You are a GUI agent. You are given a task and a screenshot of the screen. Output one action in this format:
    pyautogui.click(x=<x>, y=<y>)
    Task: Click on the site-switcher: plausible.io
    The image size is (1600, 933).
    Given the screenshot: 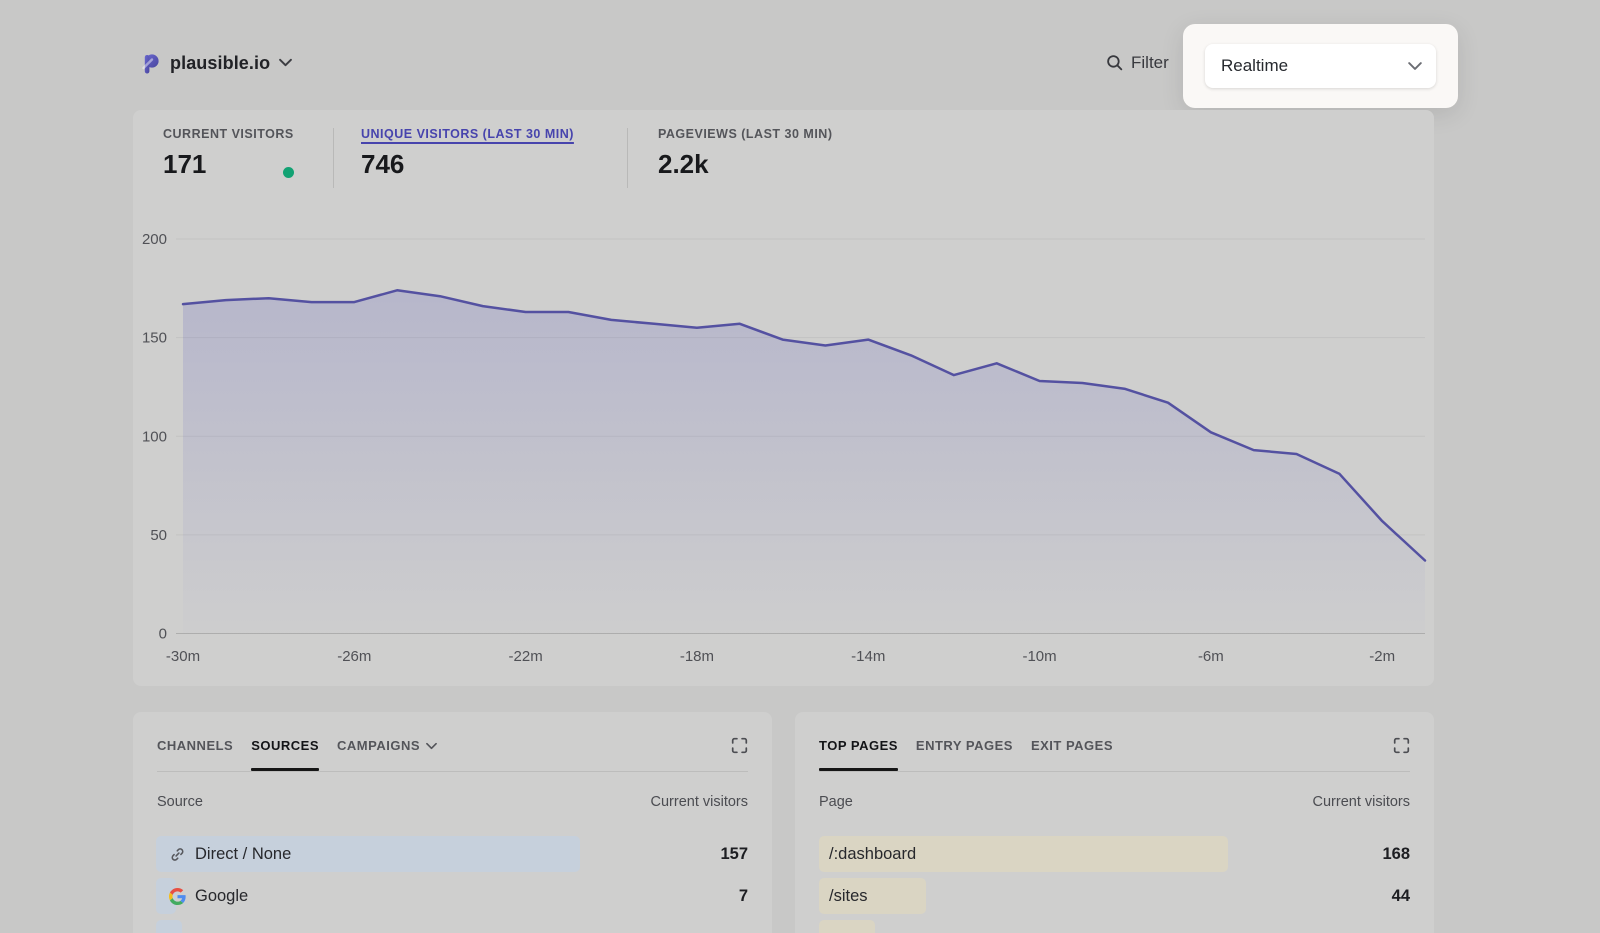 What is the action you would take?
    pyautogui.click(x=216, y=63)
    